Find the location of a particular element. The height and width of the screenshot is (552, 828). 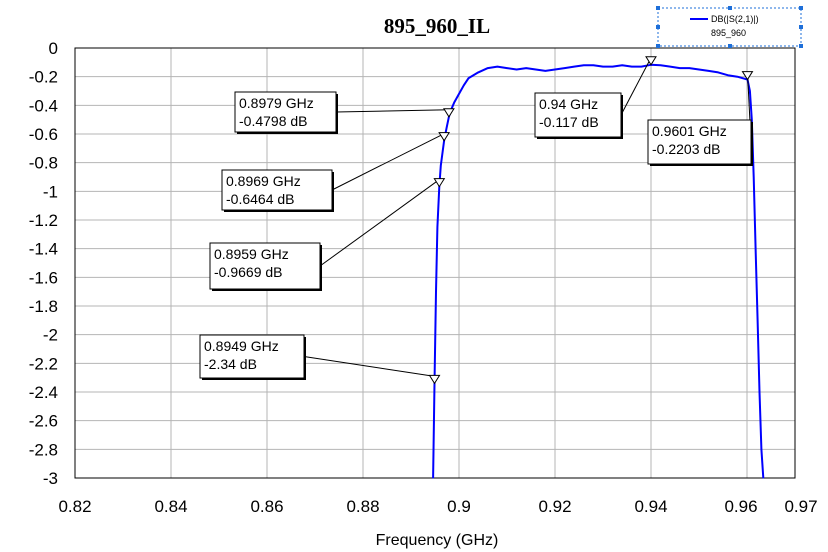

legend: DB(|S(2,1)|) 895_960 is located at coordinates (729, 27).